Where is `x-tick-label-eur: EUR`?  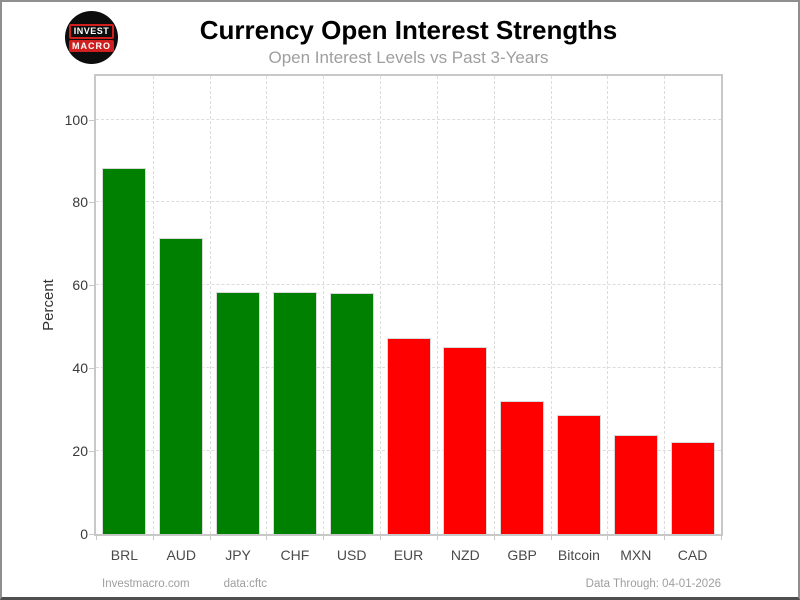
x-tick-label-eur: EUR is located at coordinates (408, 555).